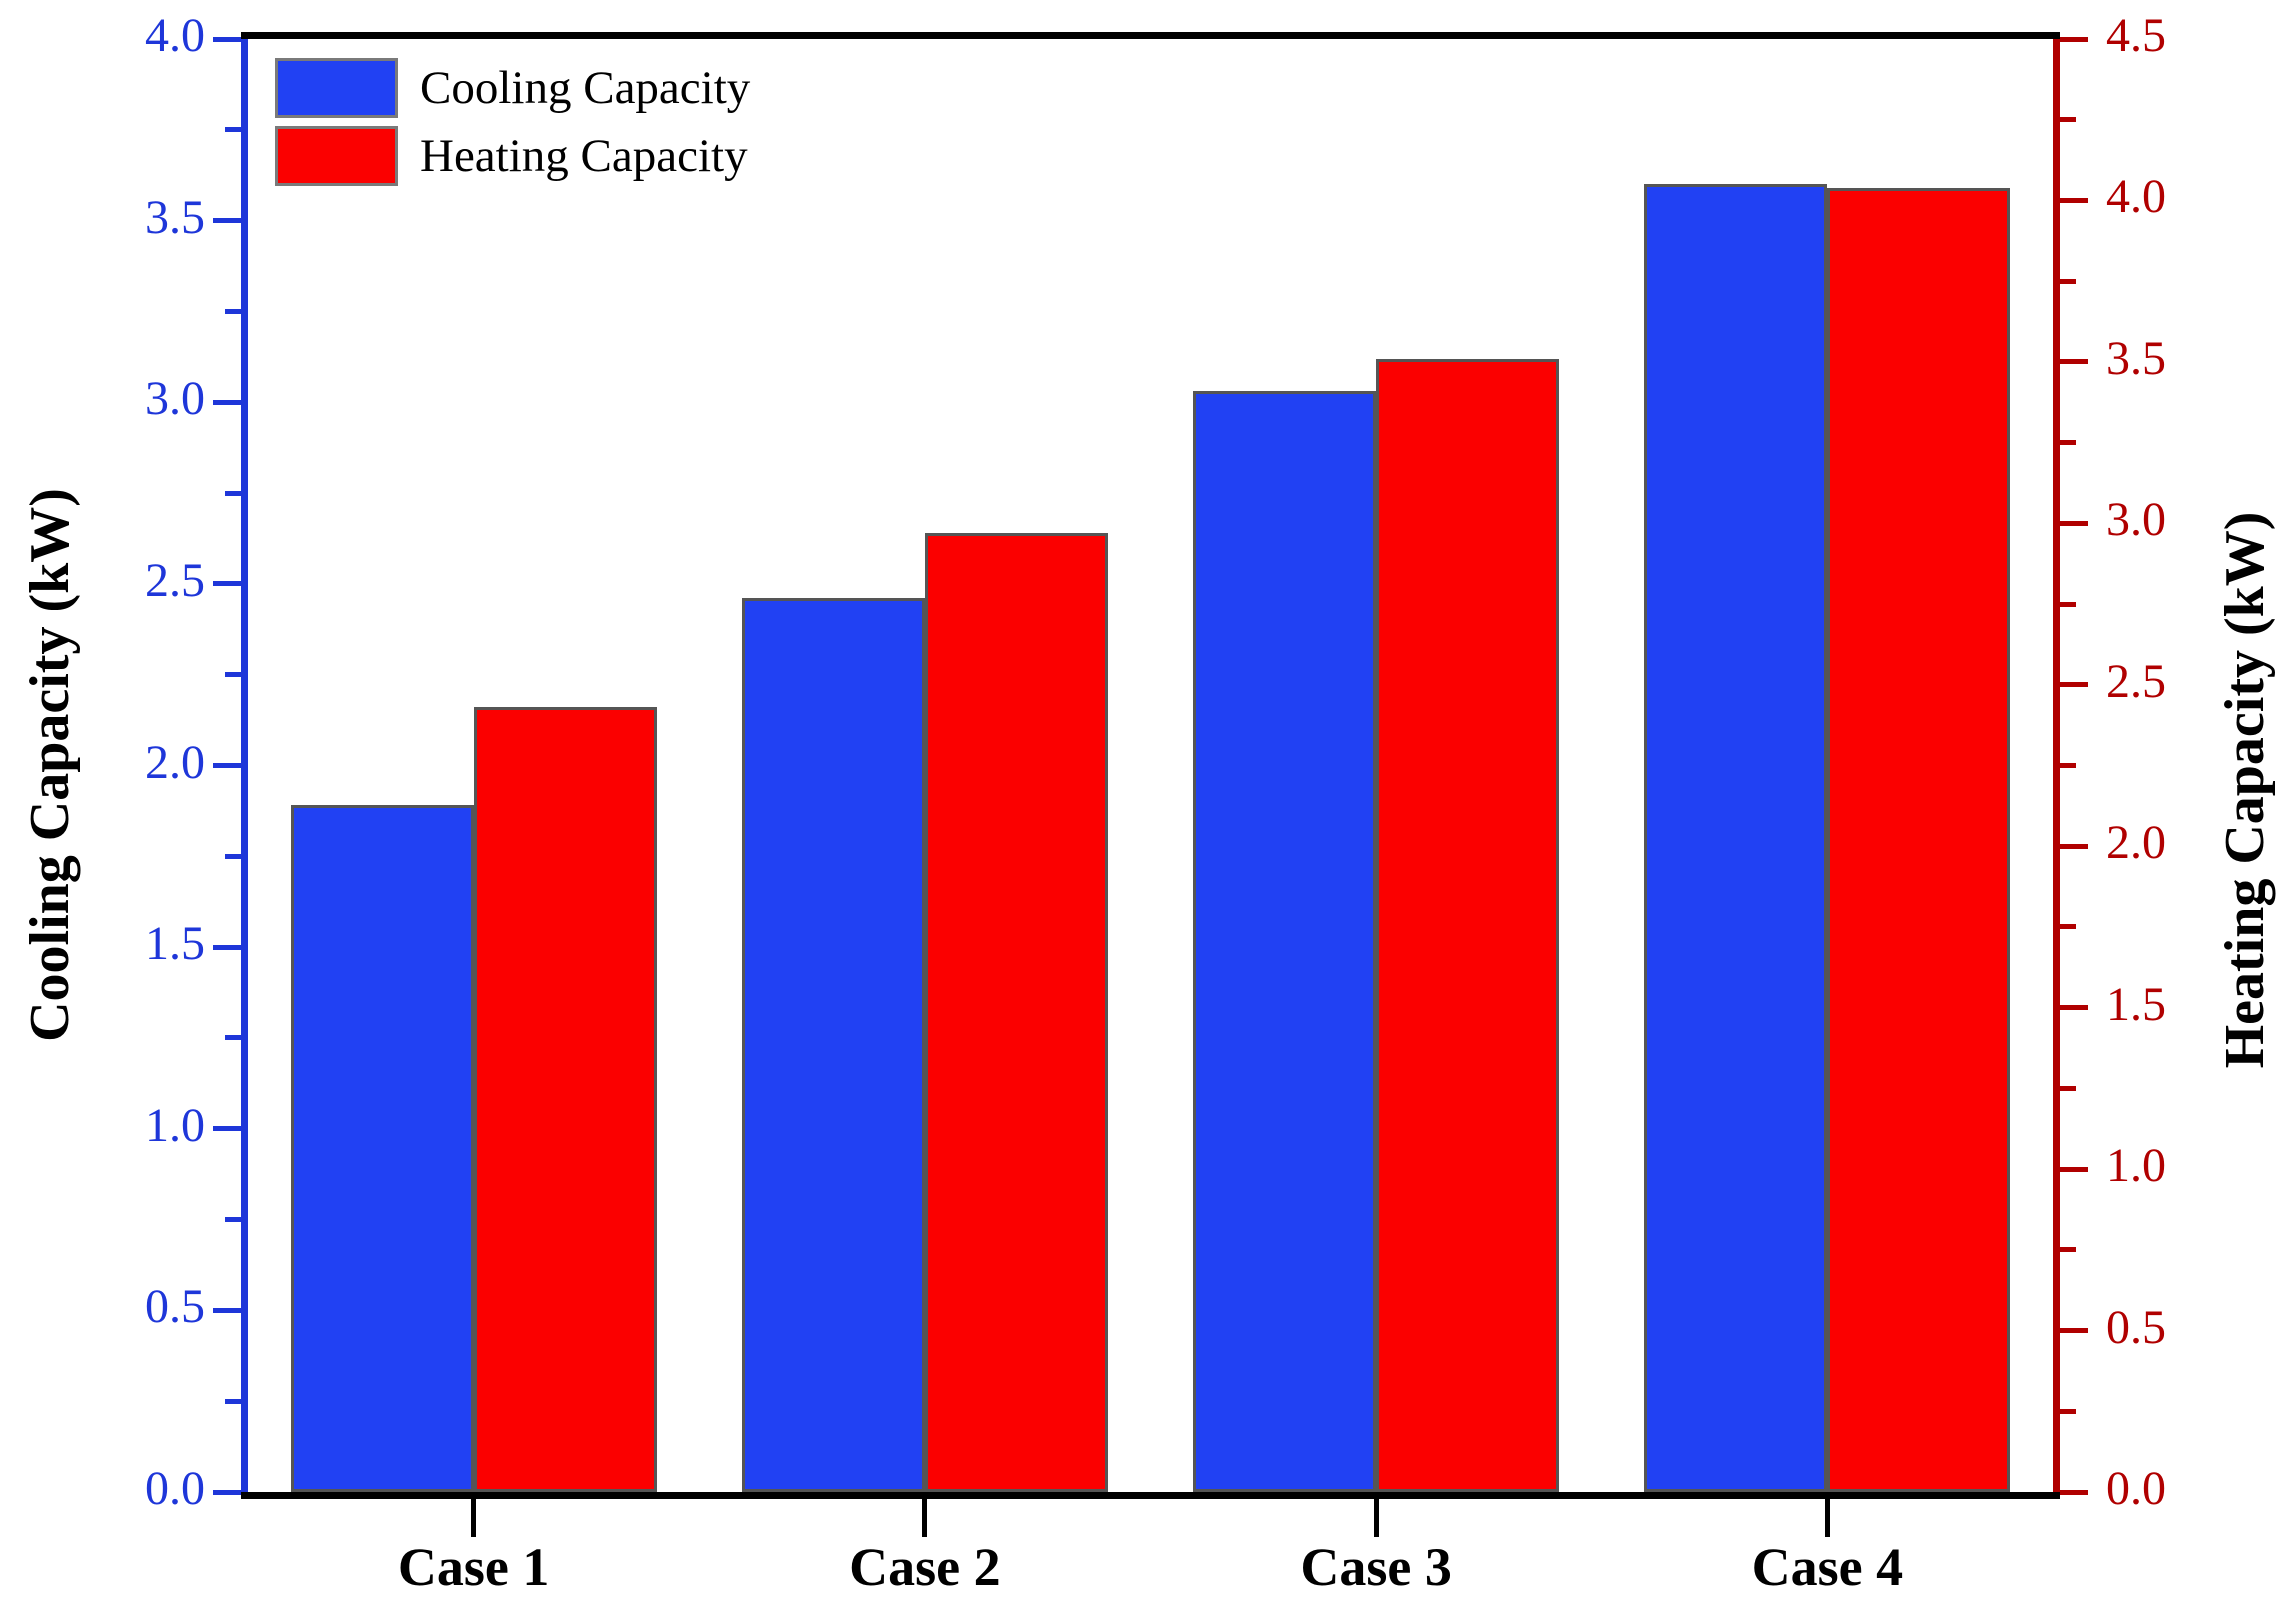  What do you see at coordinates (585, 87) in the screenshot?
I see `legend-label-cooling: Cooling Capacity` at bounding box center [585, 87].